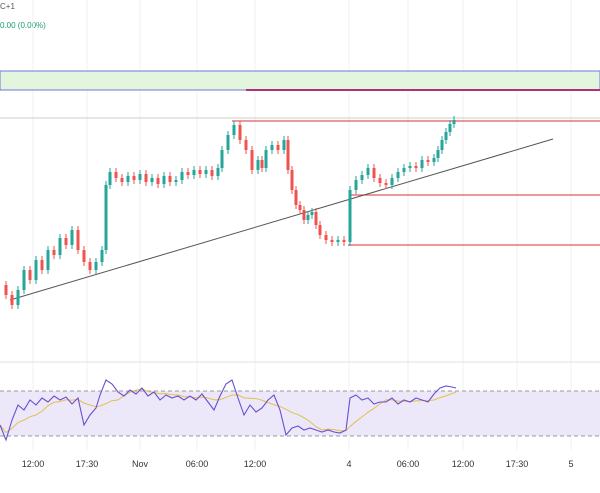 This screenshot has width=600, height=493. Describe the element at coordinates (571, 464) in the screenshot. I see `time-tick: 5` at that location.